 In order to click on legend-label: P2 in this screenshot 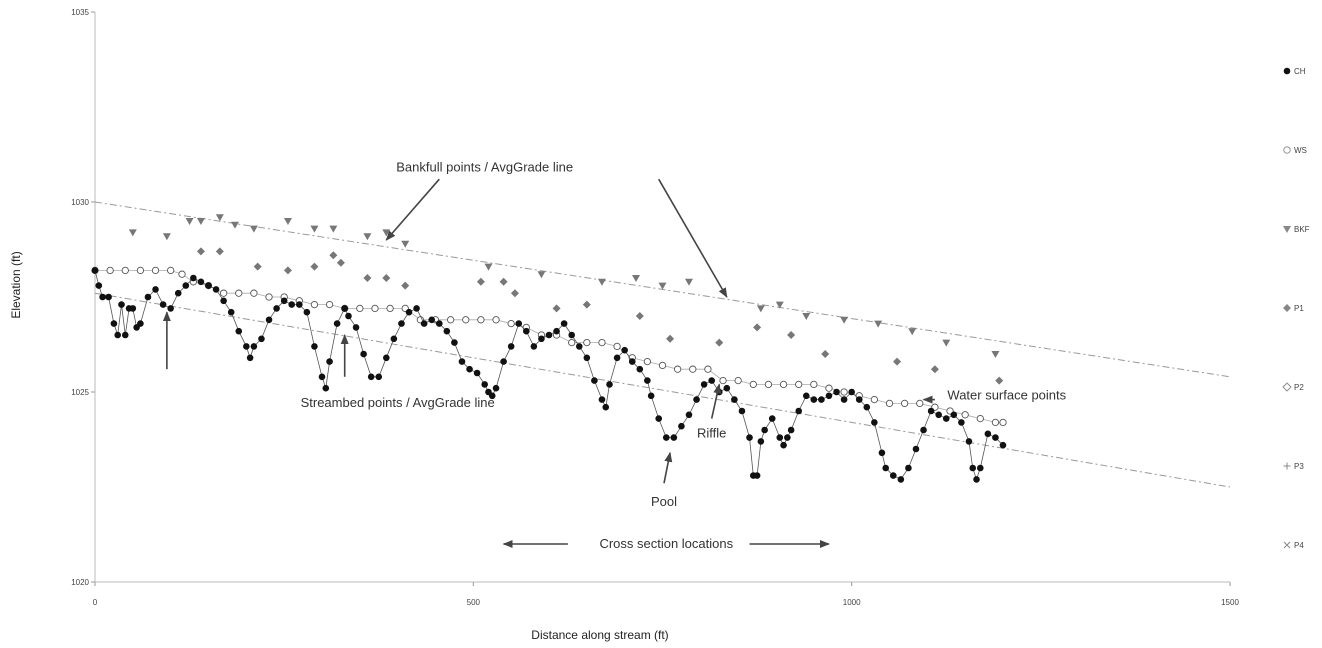, I will do `click(1299, 387)`.